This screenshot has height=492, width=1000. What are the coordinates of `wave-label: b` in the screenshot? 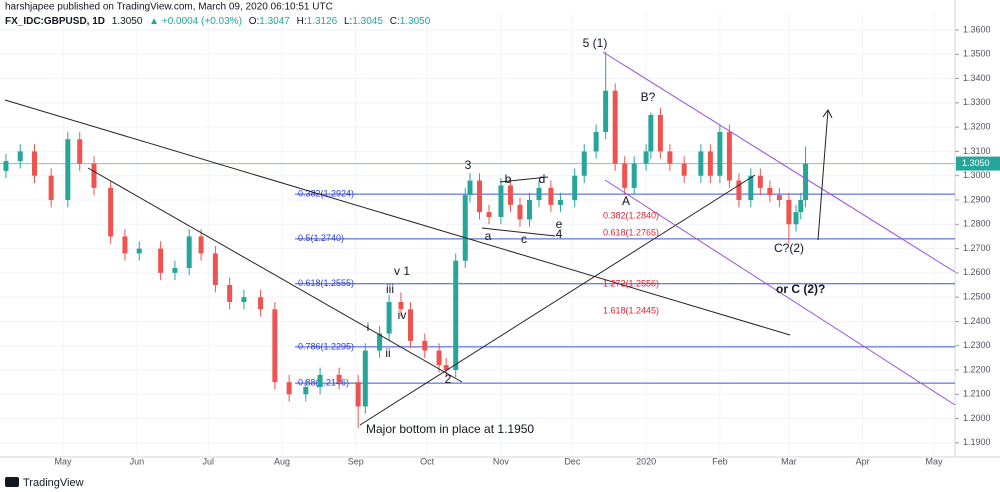 It's located at (508, 179).